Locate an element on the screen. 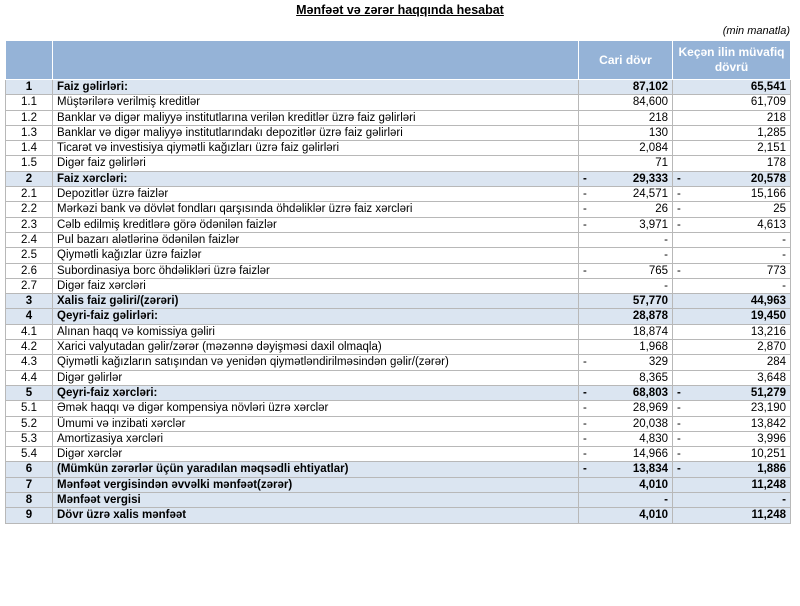 Image resolution: width=800 pixels, height=606 pixels. table-row: 2.1 Depozitlər üzrə faizlər -24,571-15,166 is located at coordinates (398, 194).